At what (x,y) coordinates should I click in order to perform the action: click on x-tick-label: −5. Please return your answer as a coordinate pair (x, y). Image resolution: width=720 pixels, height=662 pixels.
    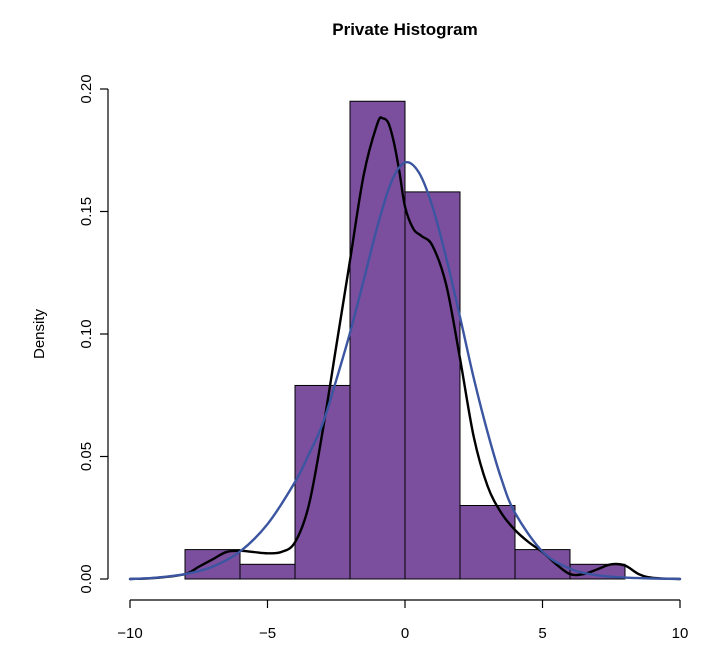
    Looking at the image, I should click on (267, 633).